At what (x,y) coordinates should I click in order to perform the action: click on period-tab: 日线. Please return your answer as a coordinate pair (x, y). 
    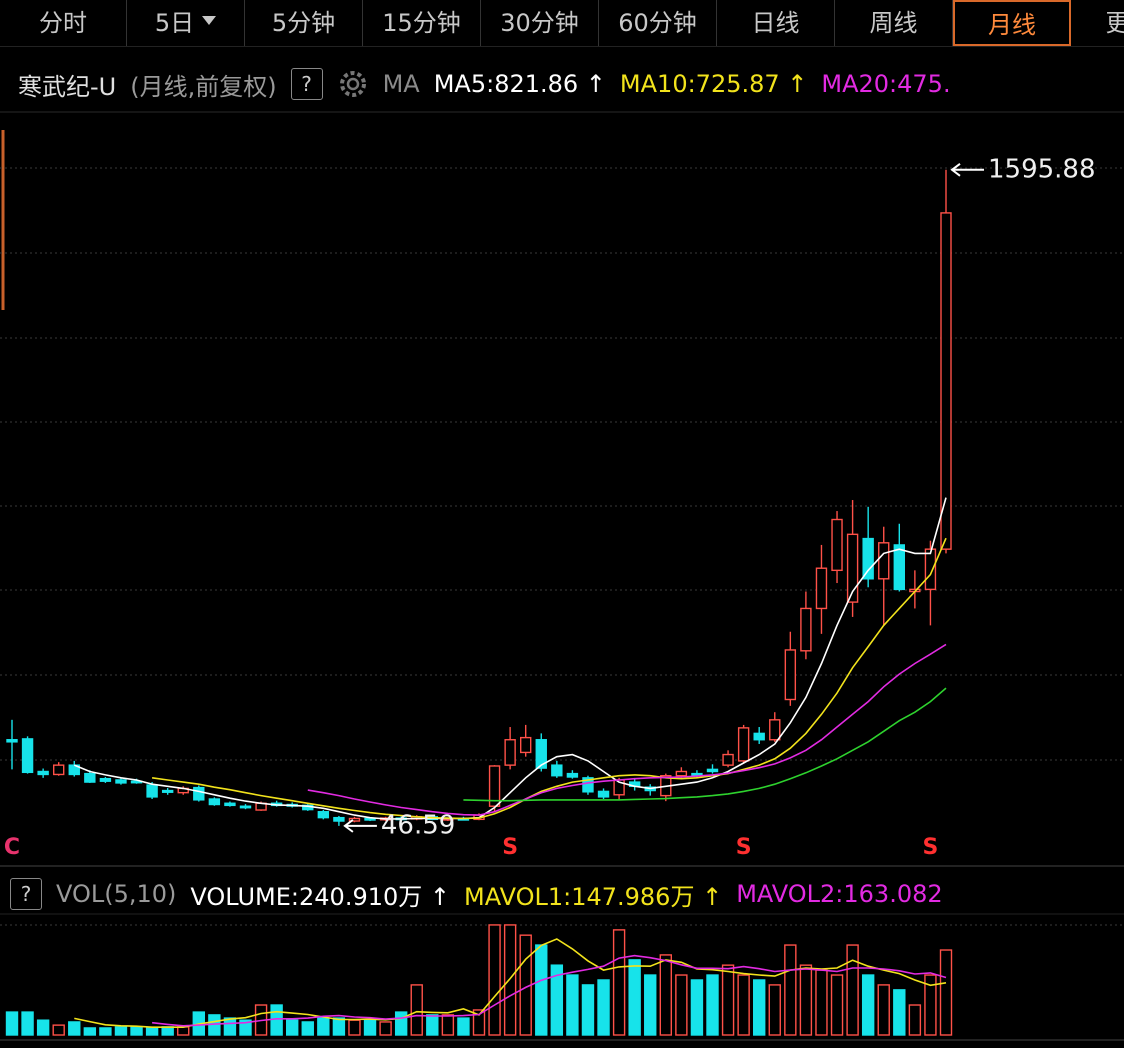
    Looking at the image, I should click on (776, 23).